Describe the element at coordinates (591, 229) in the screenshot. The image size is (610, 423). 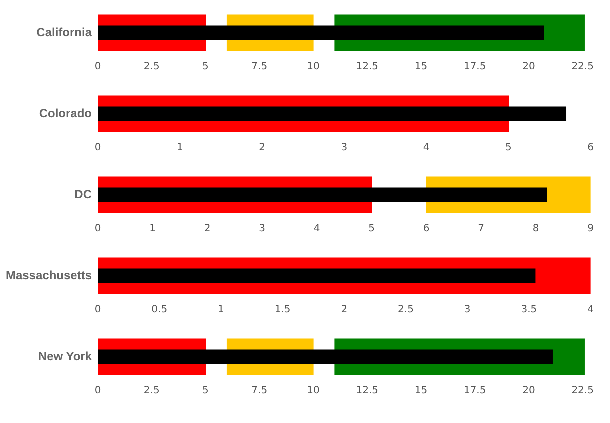
I see `x-tick-label: 9` at that location.